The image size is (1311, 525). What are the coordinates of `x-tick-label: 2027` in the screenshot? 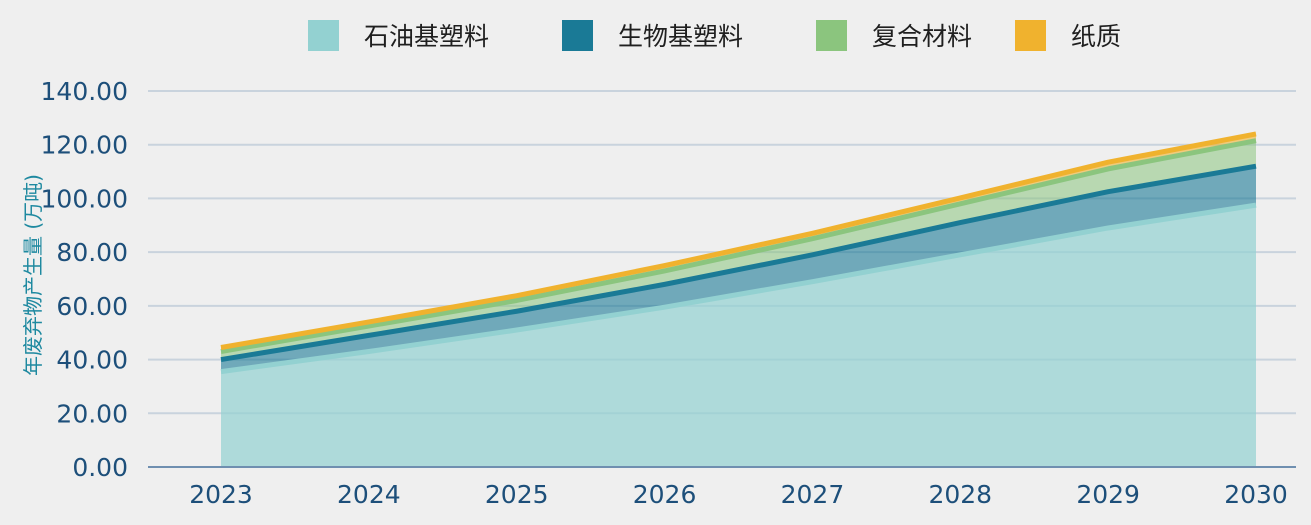 It's located at (813, 494).